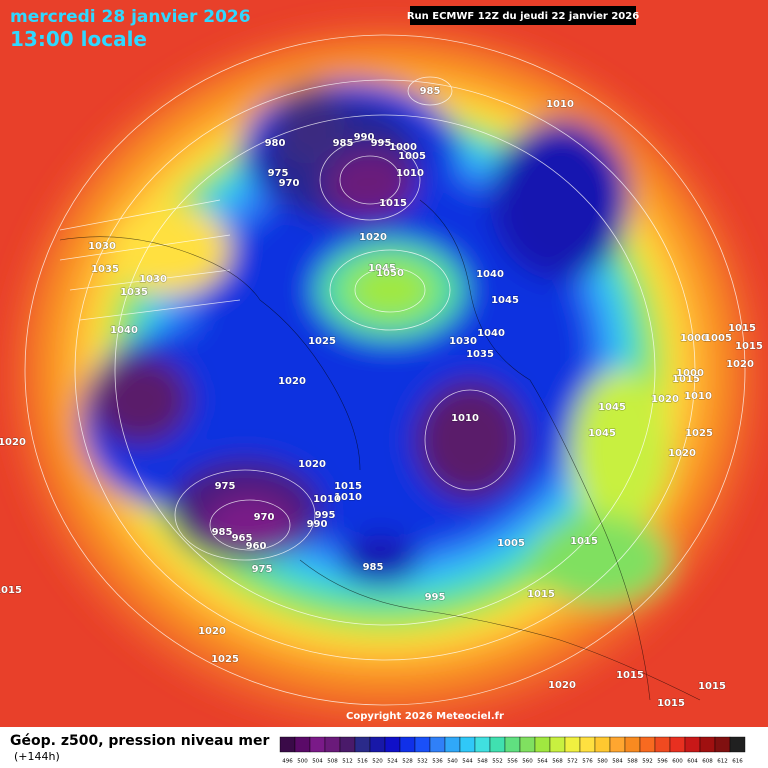 This screenshot has height=768, width=768. Describe the element at coordinates (587, 762) in the screenshot. I see `legend-label: 576` at that location.